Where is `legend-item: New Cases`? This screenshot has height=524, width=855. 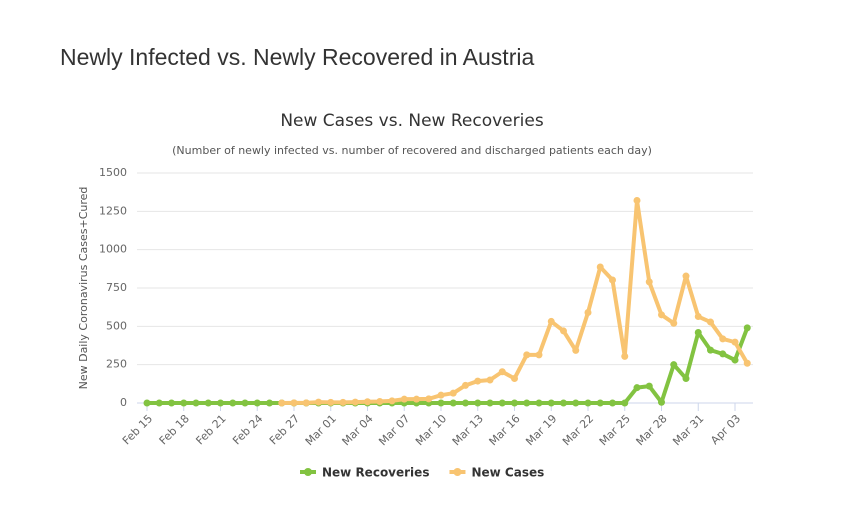
legend-item: New Cases is located at coordinates (496, 473).